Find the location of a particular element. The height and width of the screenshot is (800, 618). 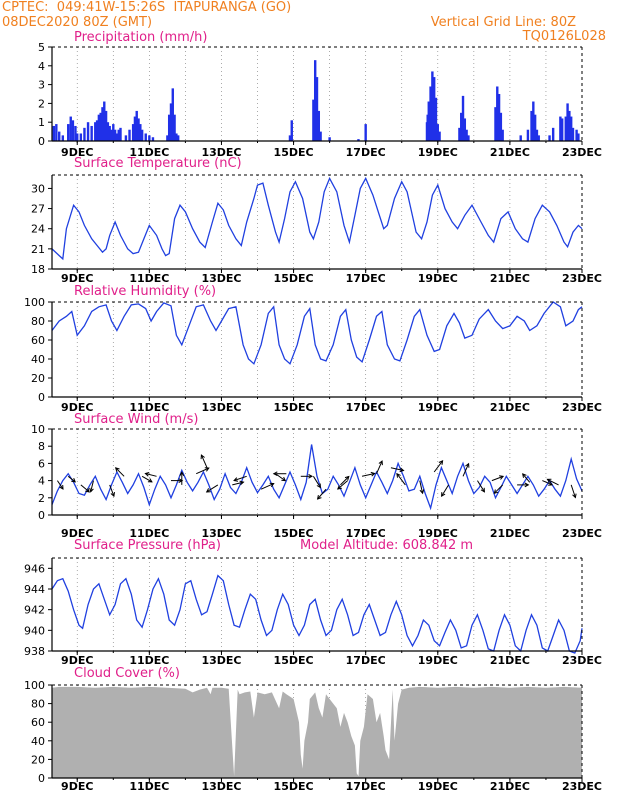

header-location: ITAPURANGA (GO) is located at coordinates (232, 7).